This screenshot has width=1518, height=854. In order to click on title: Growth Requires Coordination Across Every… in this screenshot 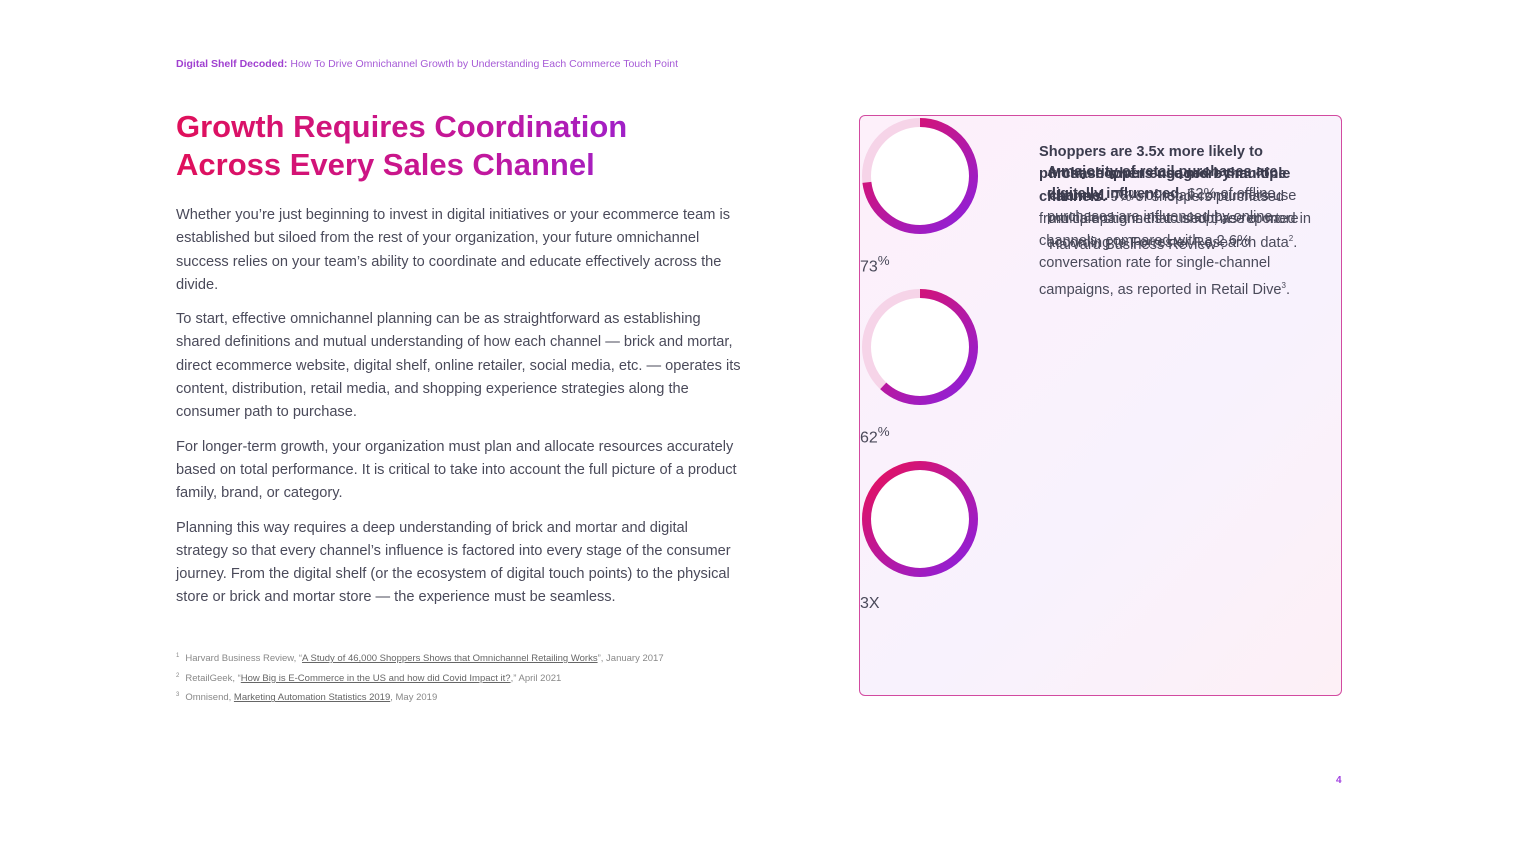, I will do `click(401, 146)`.